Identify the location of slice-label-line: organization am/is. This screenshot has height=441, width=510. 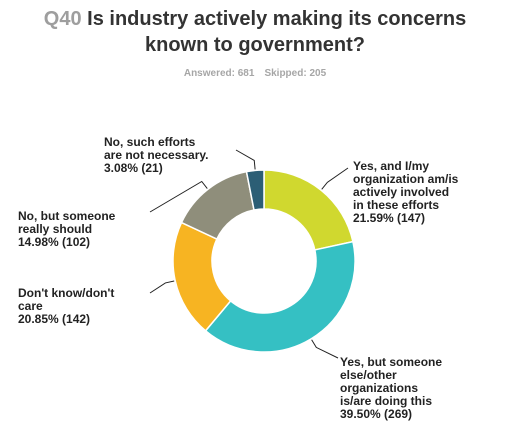
(406, 179).